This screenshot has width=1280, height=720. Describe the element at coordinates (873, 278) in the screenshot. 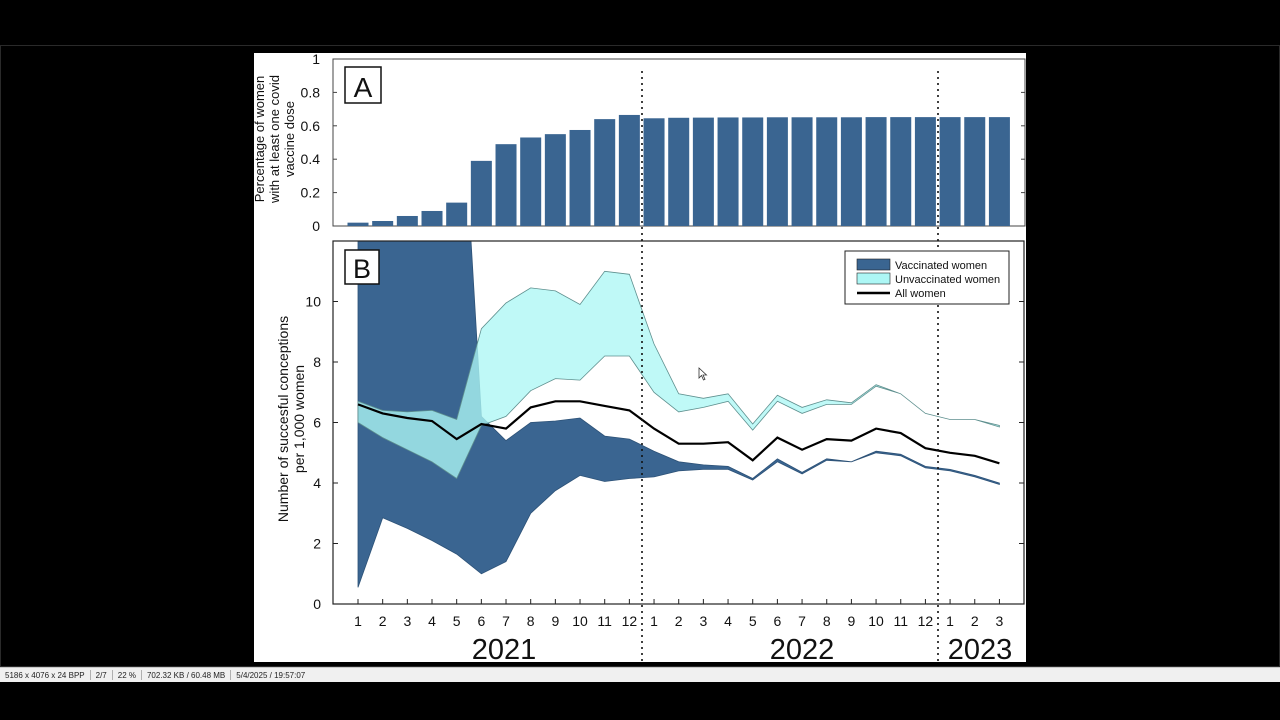

I see `legend-swatch-unvaccinated` at that location.